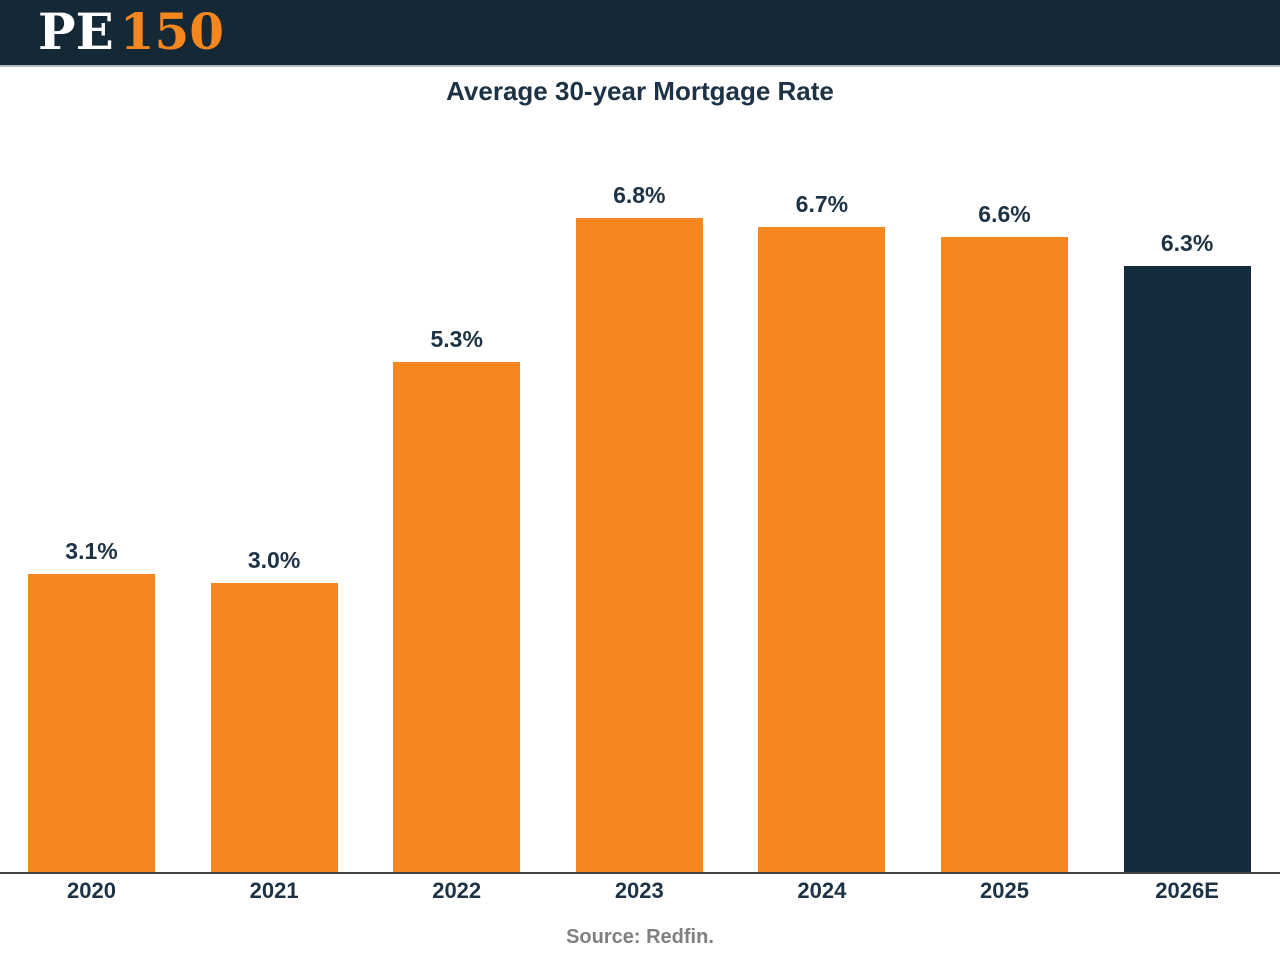  What do you see at coordinates (822, 890) in the screenshot?
I see `x-axis-label-2024: 2024` at bounding box center [822, 890].